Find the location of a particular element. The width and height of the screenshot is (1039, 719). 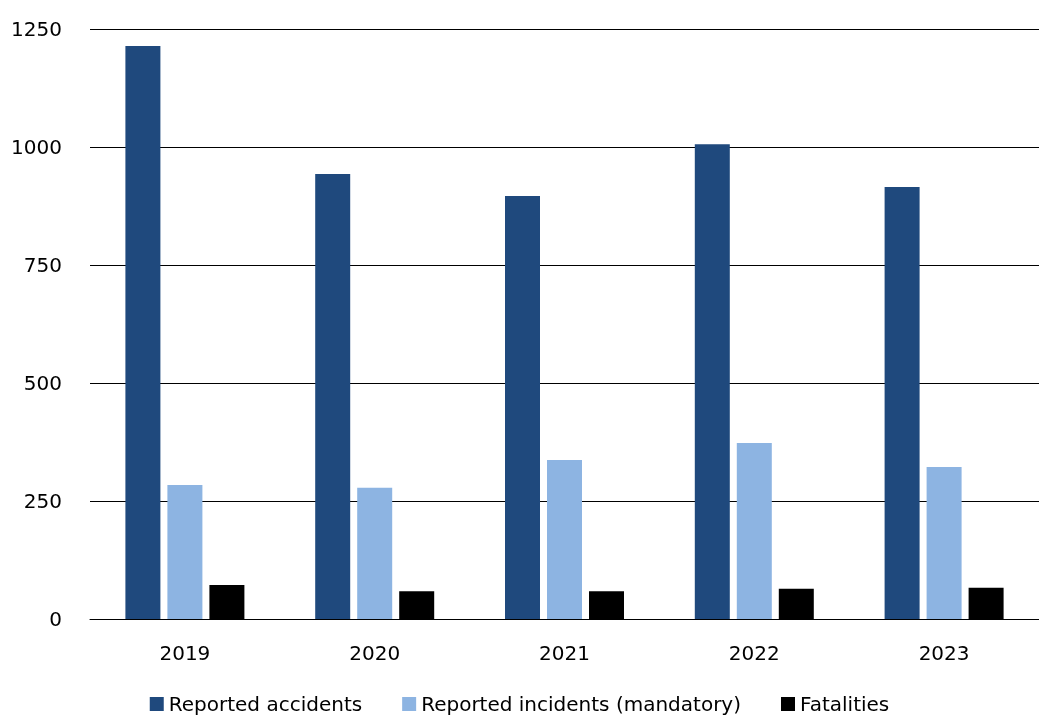

y-tick-label: 0 is located at coordinates (55, 619).